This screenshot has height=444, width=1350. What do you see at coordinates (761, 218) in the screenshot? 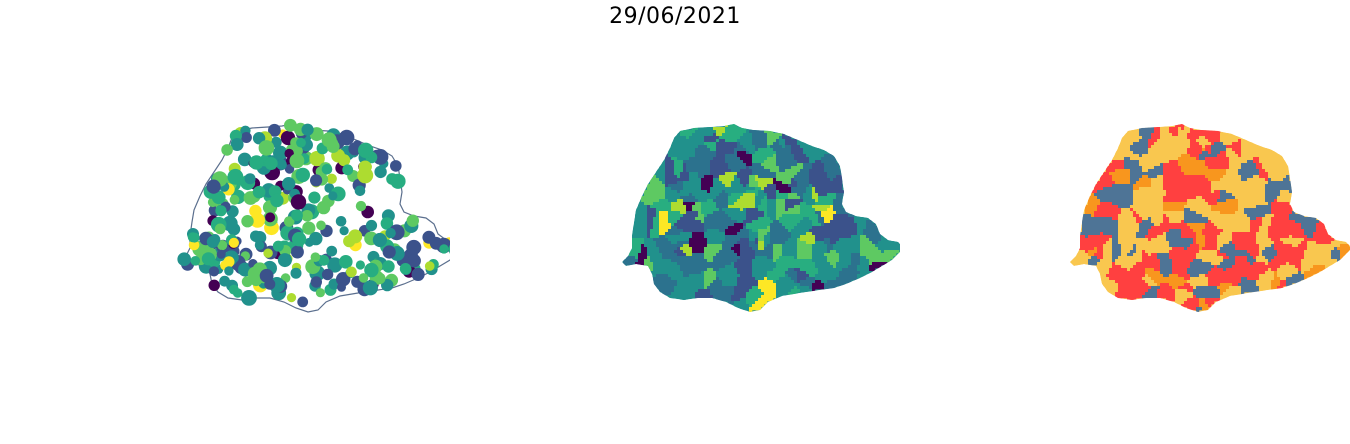
I see `choropleth-map` at bounding box center [761, 218].